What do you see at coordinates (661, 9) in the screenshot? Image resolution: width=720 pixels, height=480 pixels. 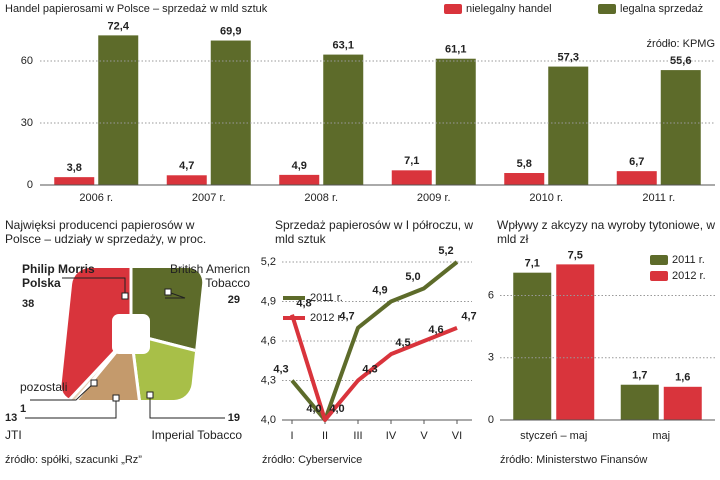 I see `legend-label: legalna sprzedaż` at bounding box center [661, 9].